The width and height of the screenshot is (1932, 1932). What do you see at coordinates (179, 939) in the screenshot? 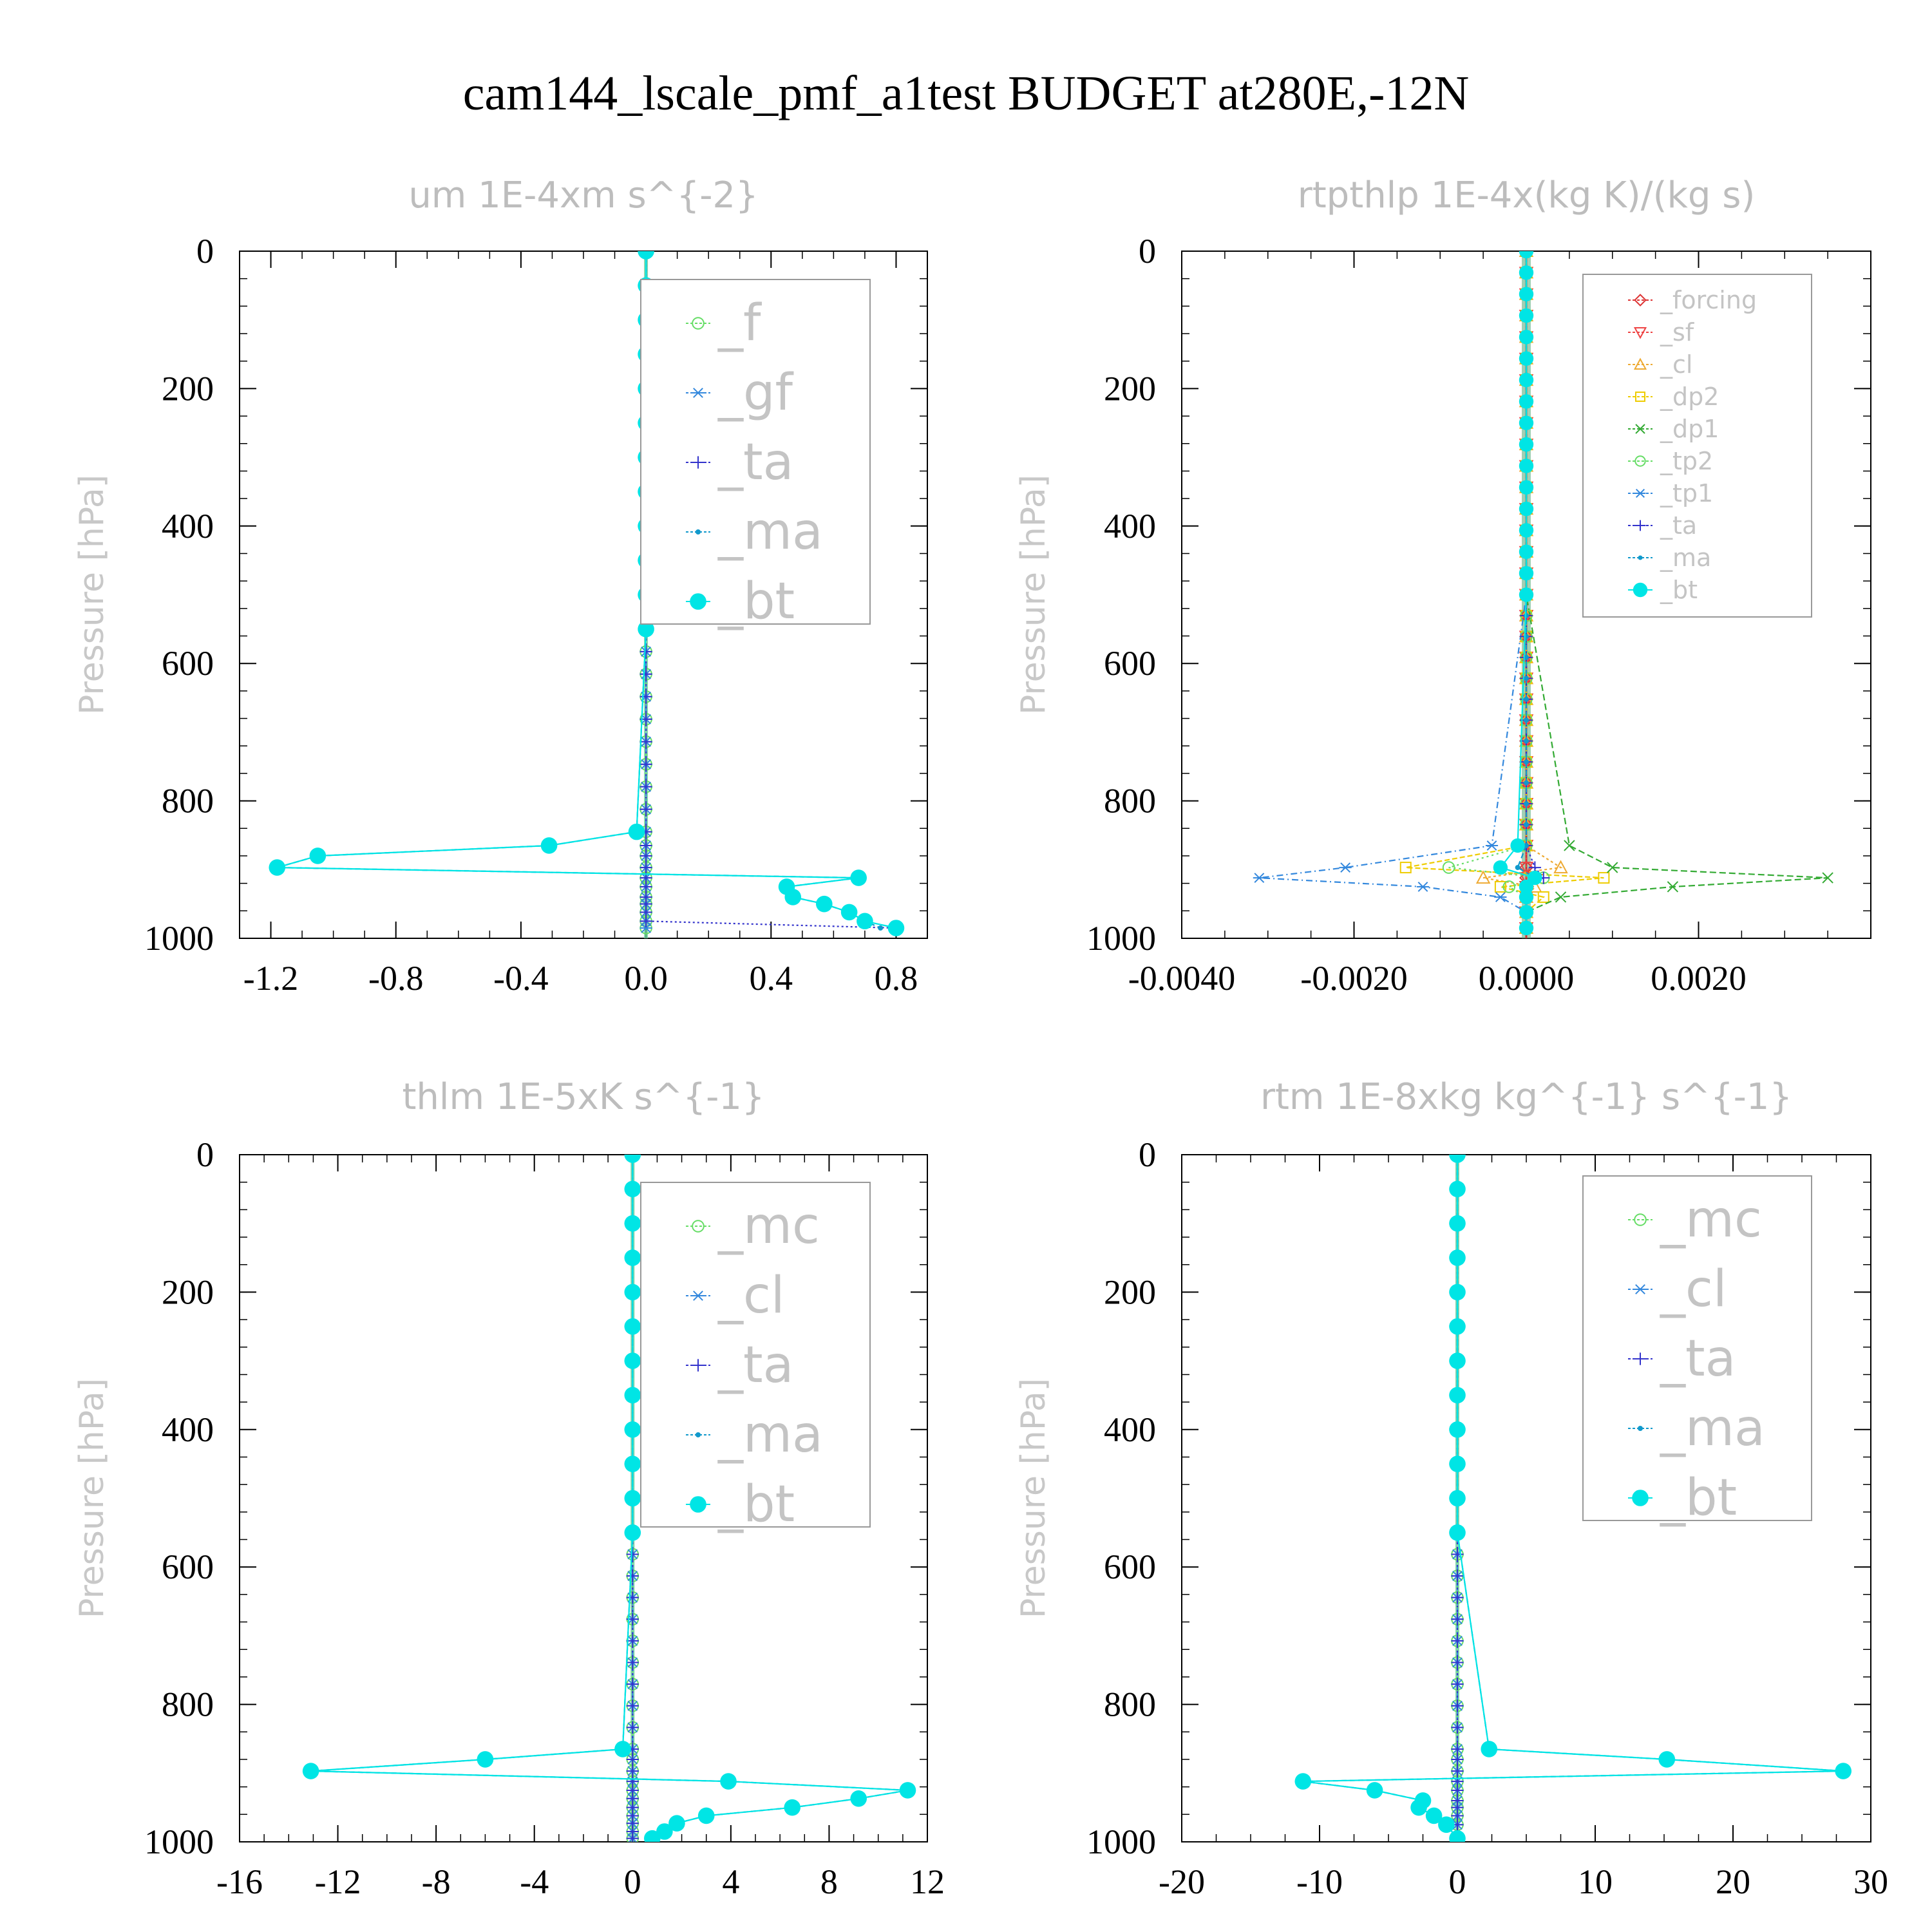
I see `y-tick-label: 1000` at bounding box center [179, 939].